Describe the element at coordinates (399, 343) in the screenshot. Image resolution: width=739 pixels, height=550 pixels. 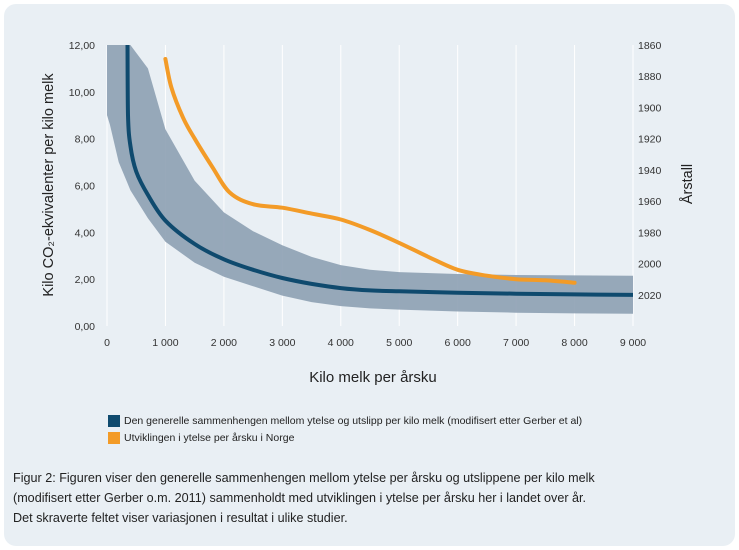
I see `x-tick-label: 5 000` at that location.